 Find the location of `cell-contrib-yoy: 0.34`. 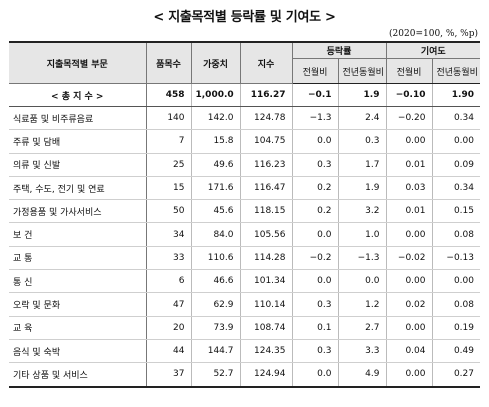

cell-contrib-yoy: 0.34 is located at coordinates (455, 118).